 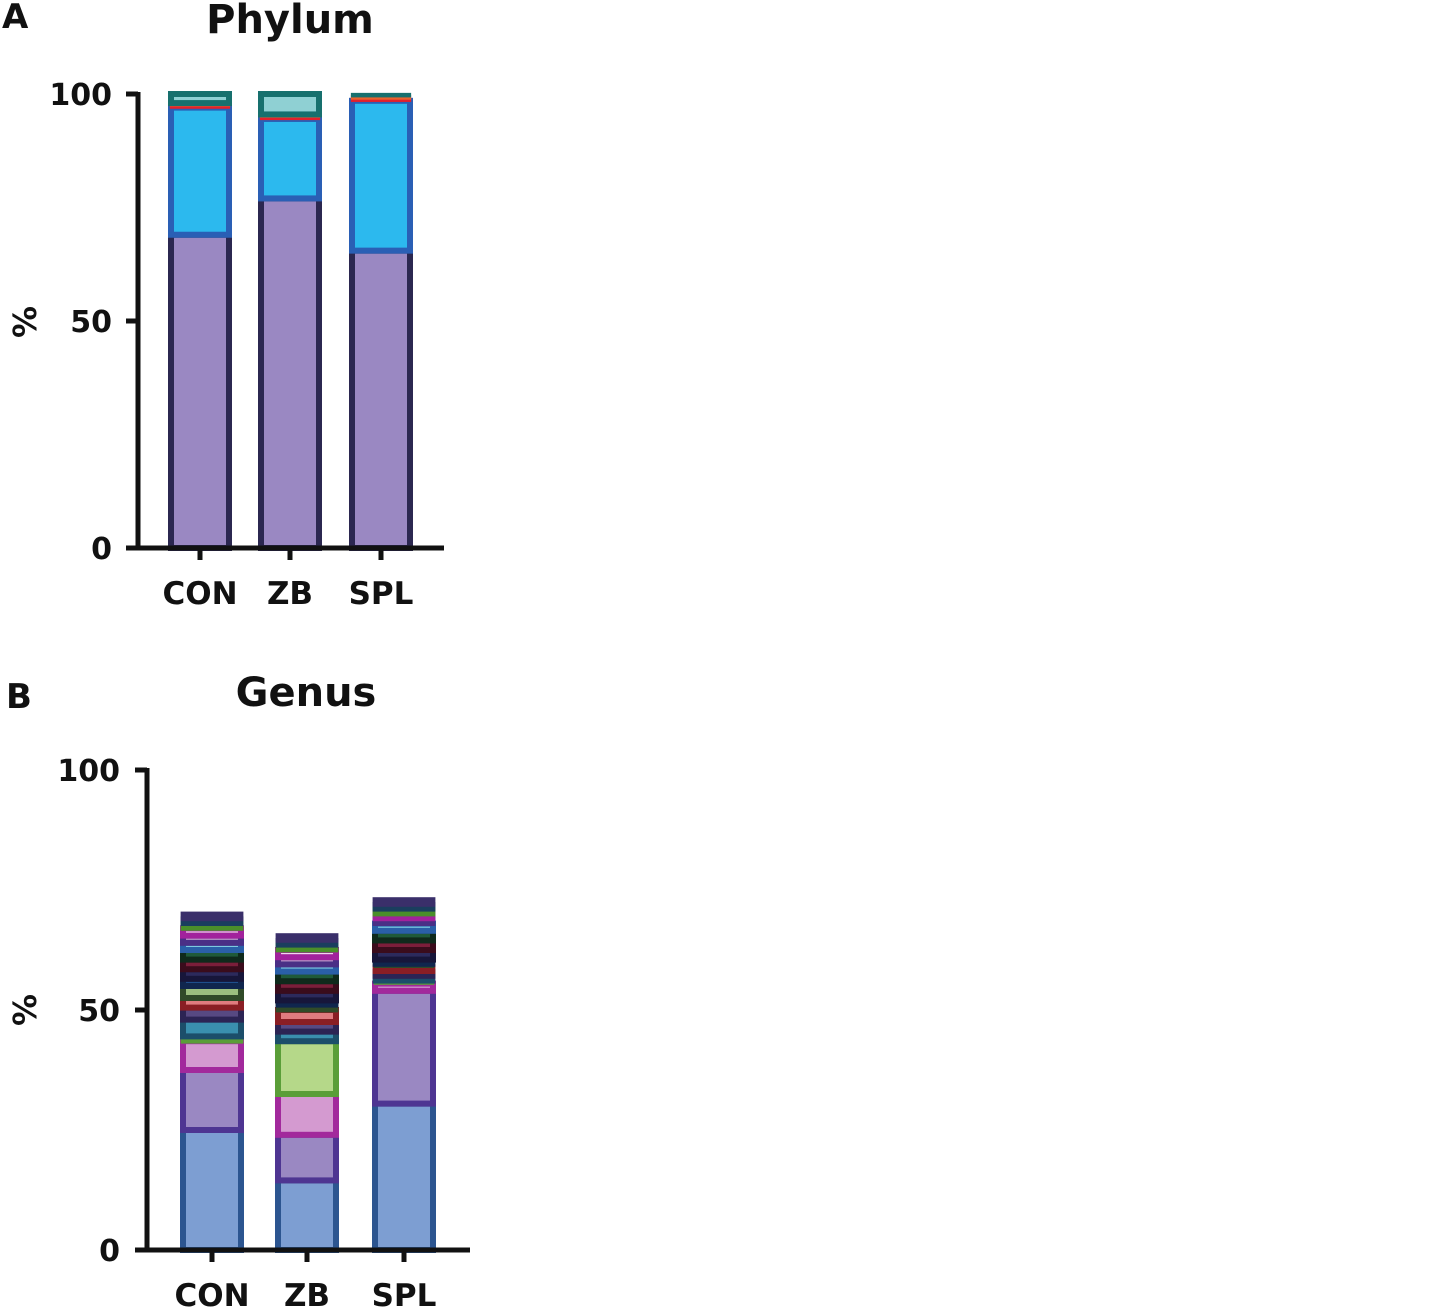 I want to click on panel-label-b: B, so click(x=19, y=697).